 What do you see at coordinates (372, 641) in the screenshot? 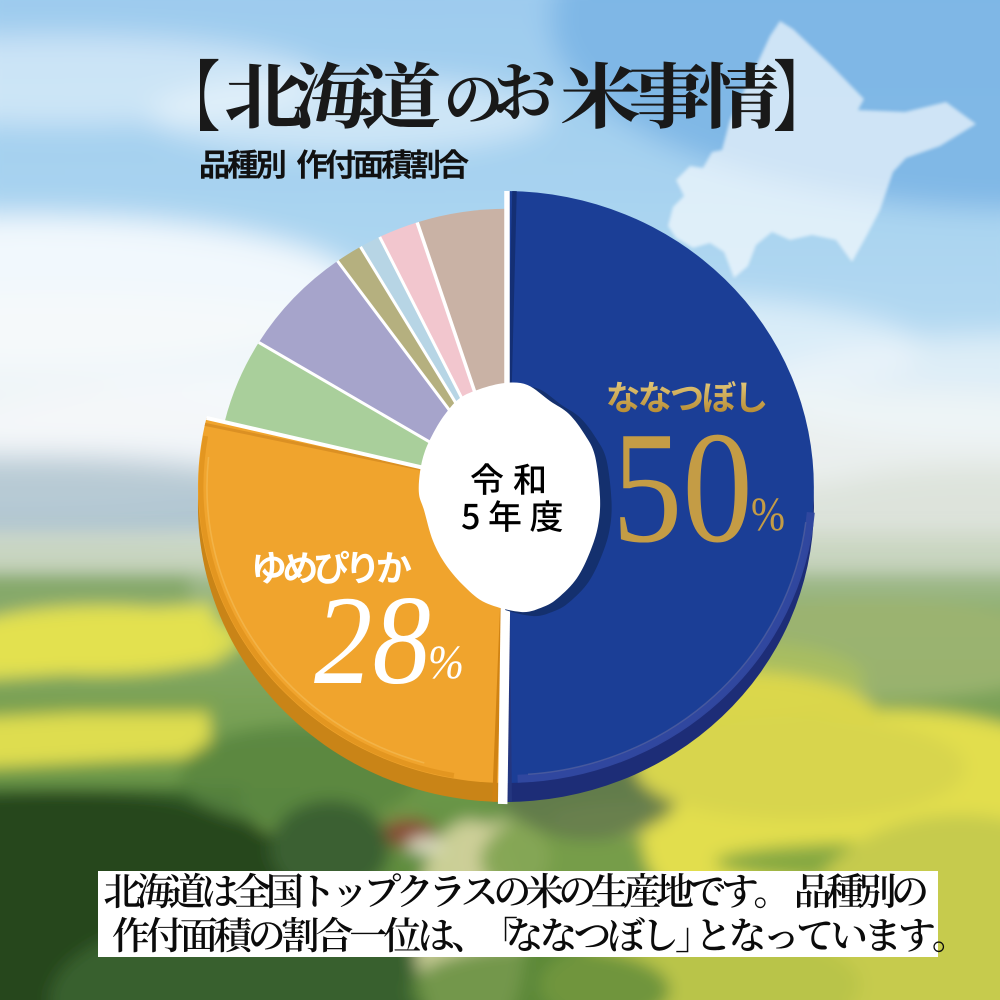
I see `svg-text: 28` at bounding box center [372, 641].